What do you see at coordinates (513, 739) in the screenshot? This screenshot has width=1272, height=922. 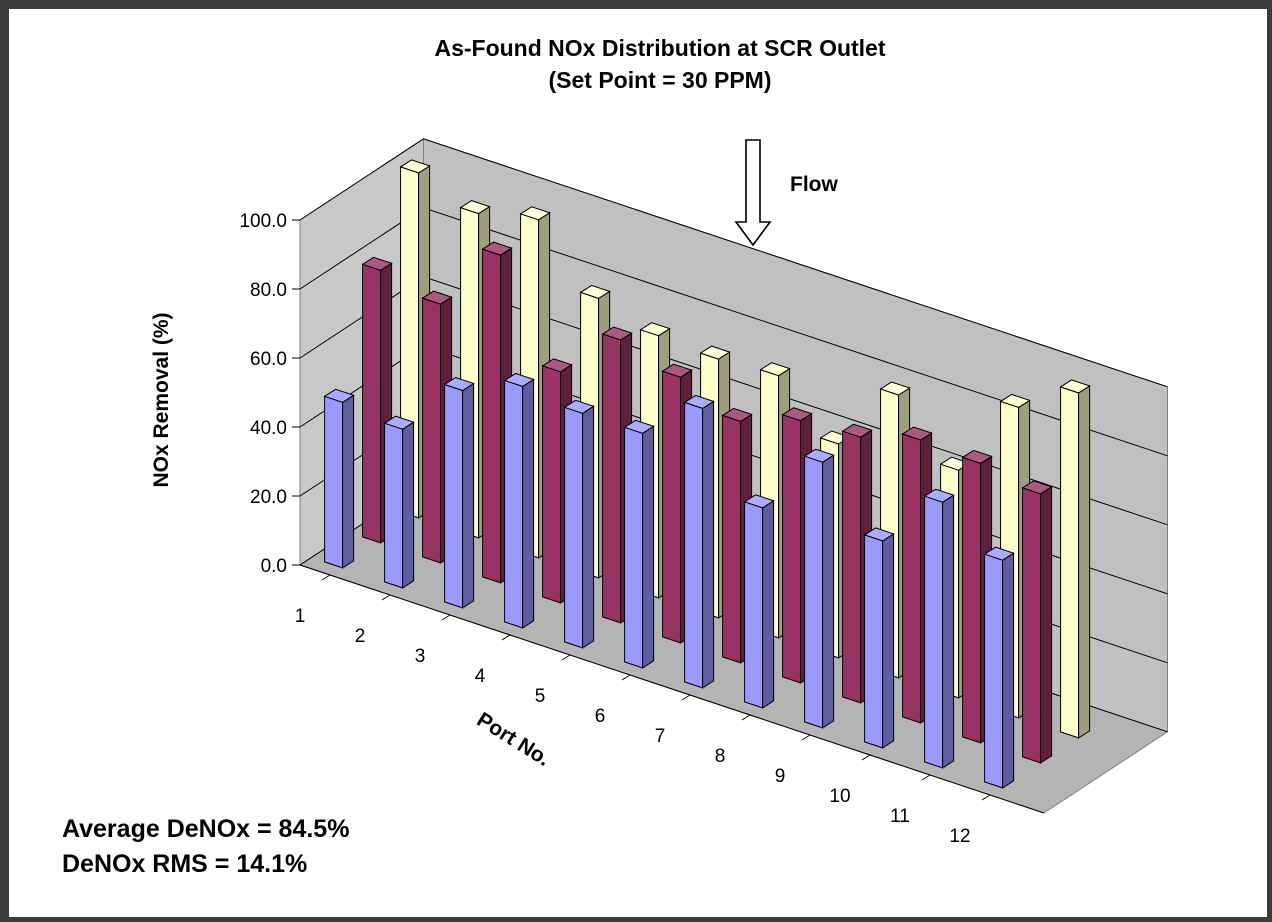 I see `x-axis-title: Port No.` at bounding box center [513, 739].